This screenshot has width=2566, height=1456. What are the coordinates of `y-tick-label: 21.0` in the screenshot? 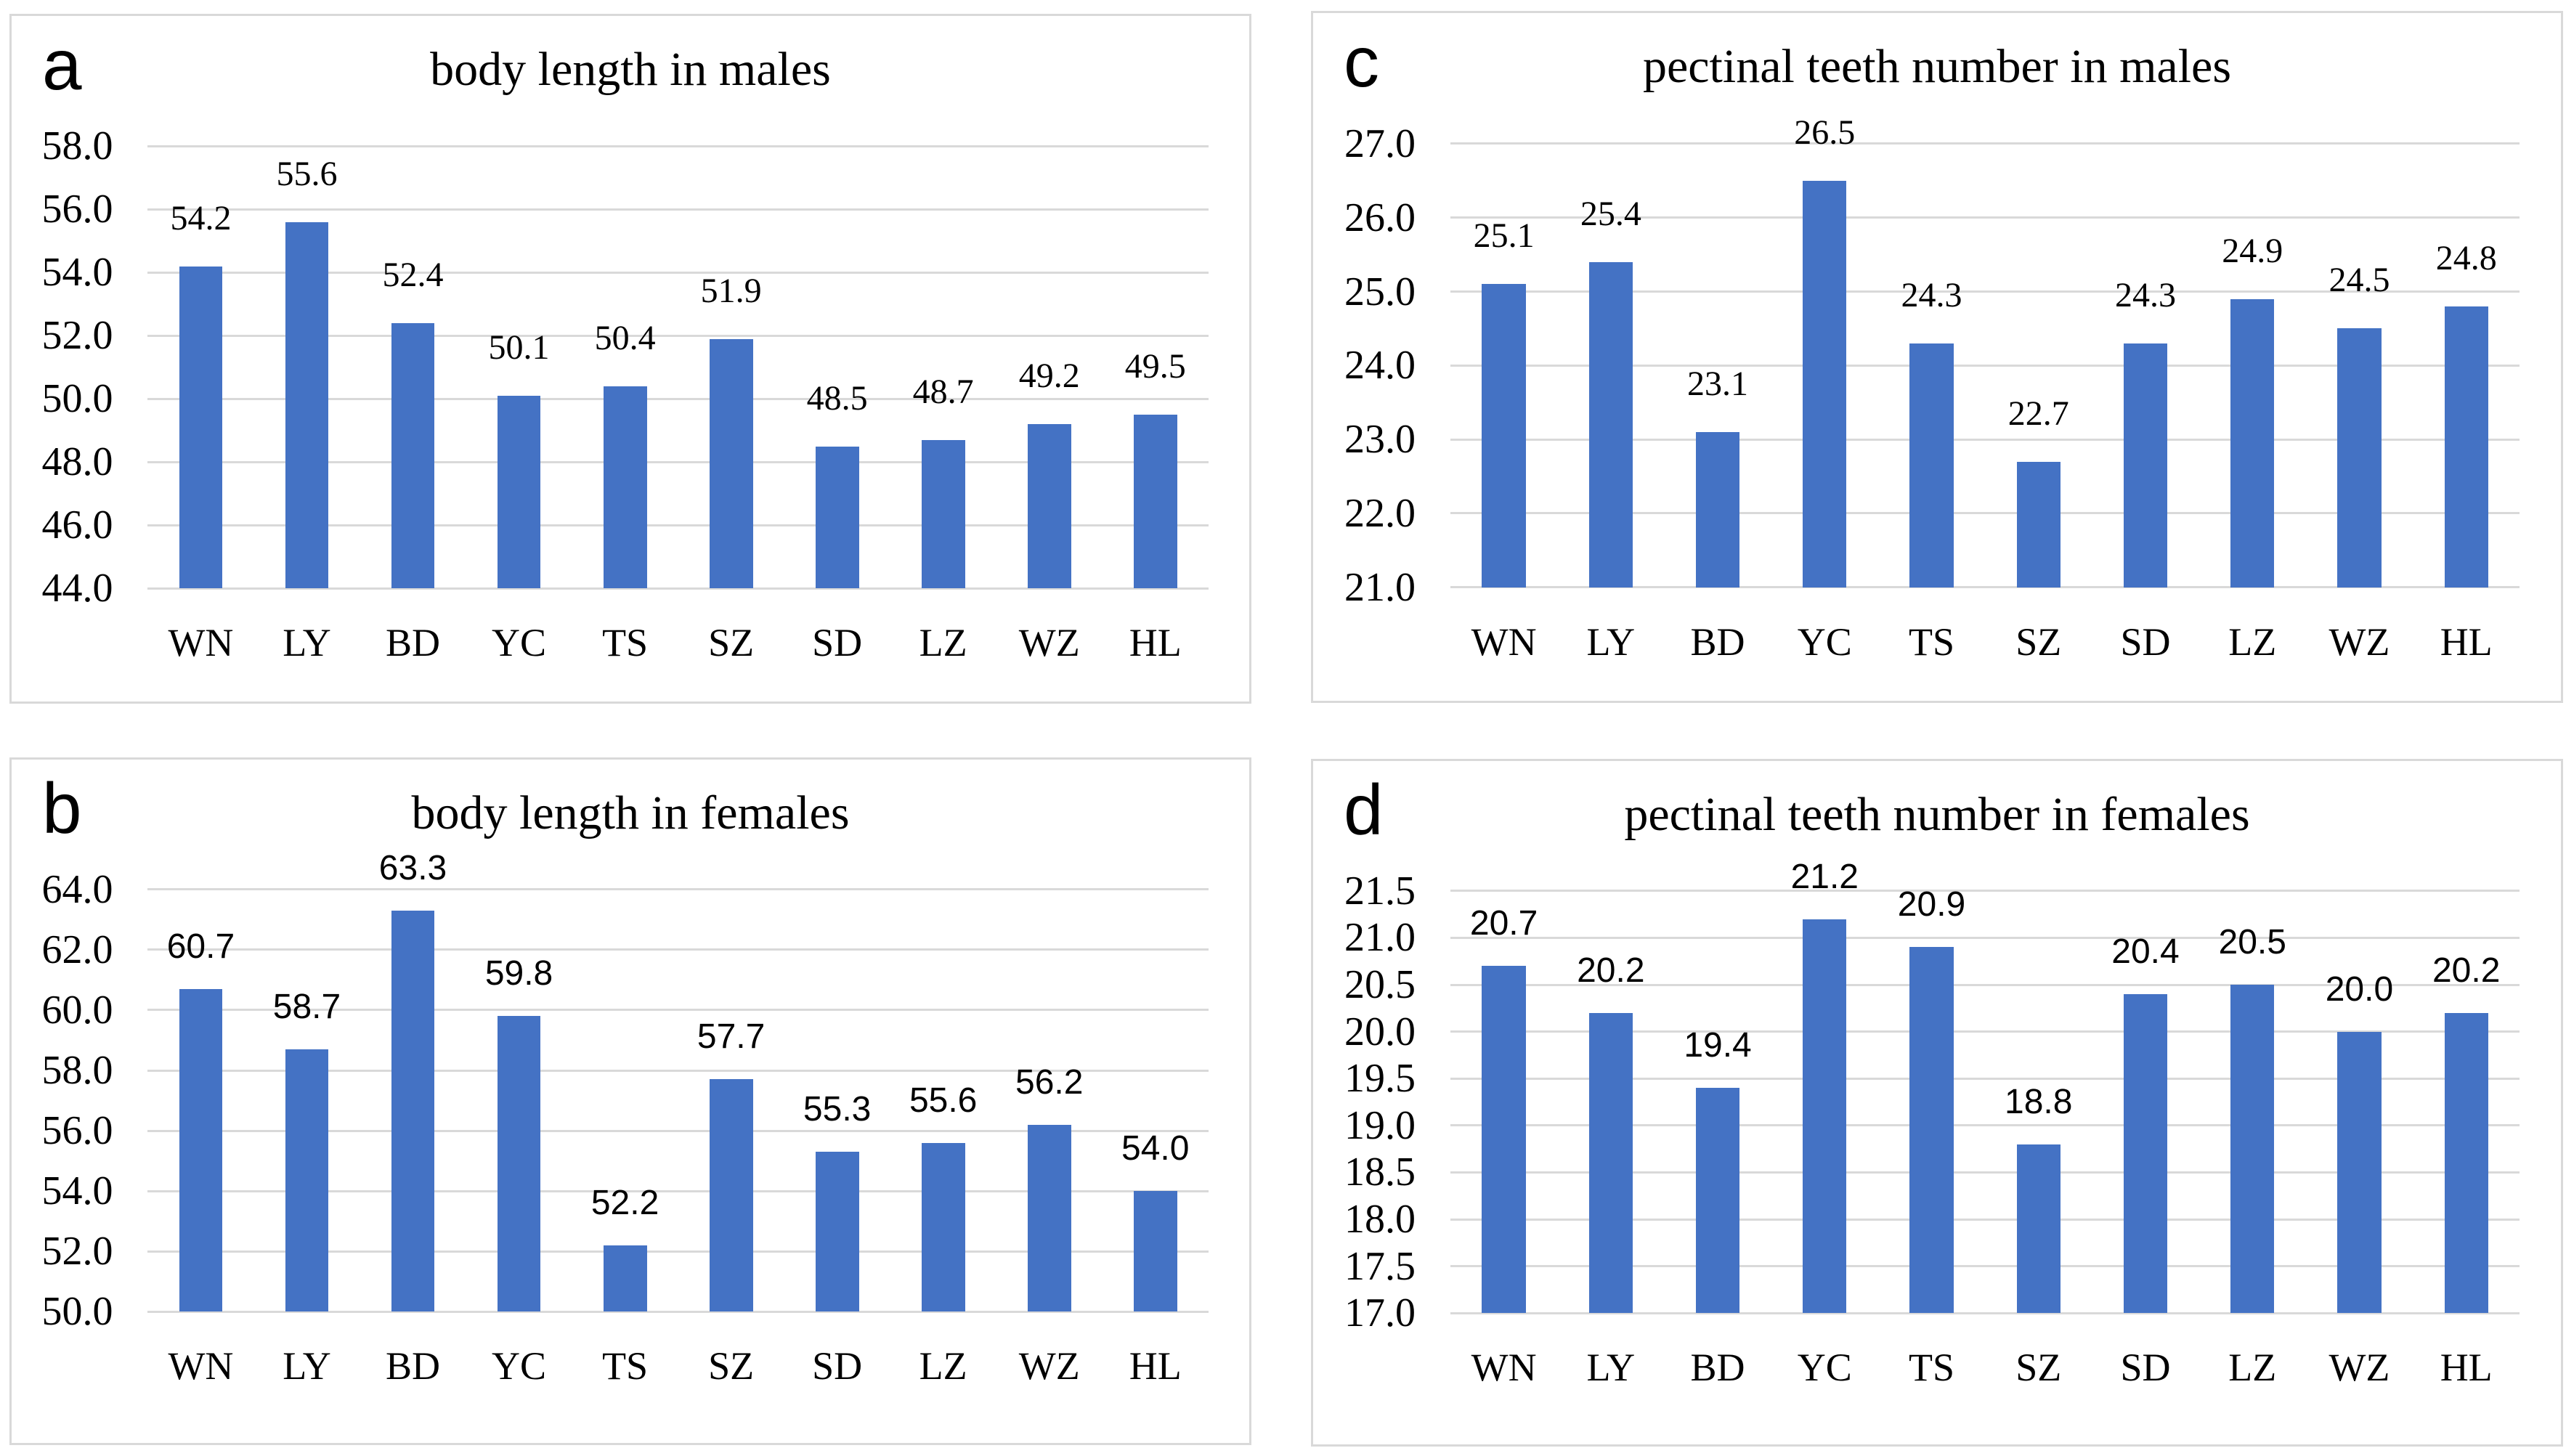 It's located at (1380, 587).